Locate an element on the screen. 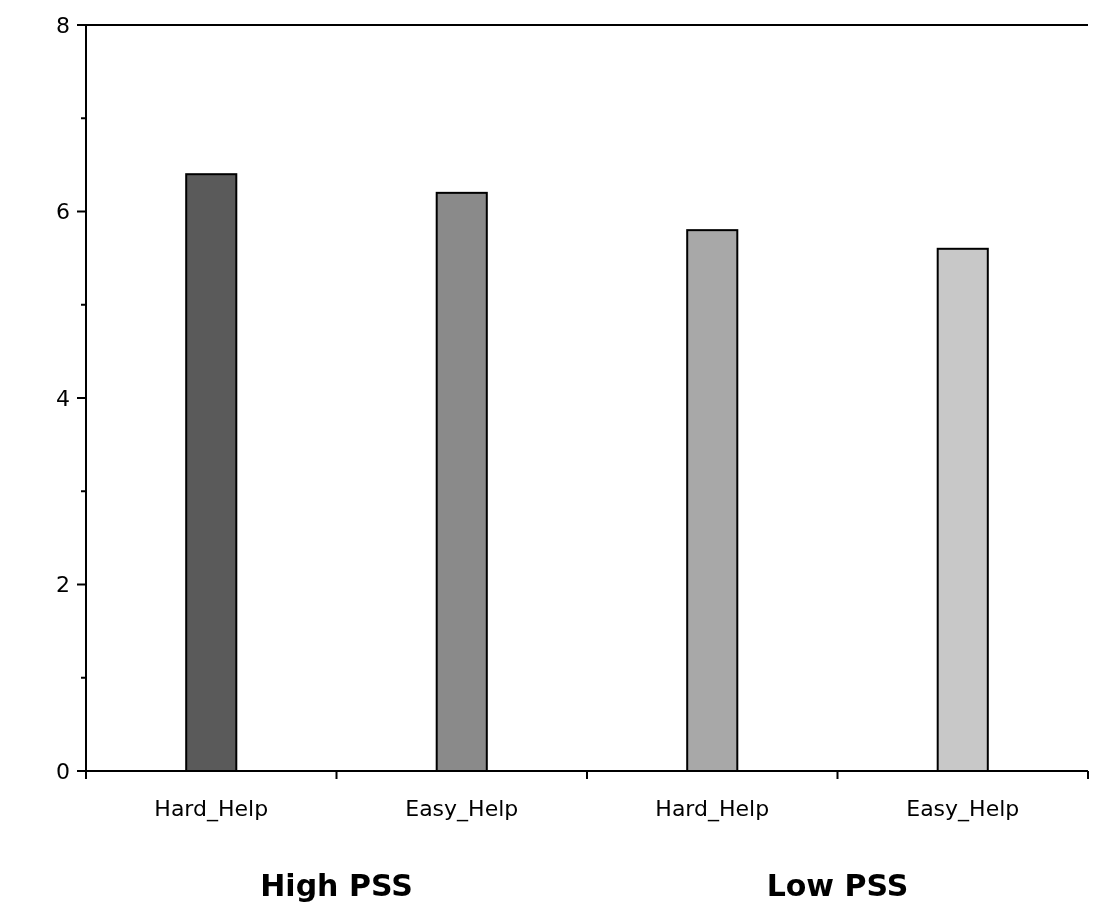 This screenshot has height=924, width=1100. y-tick-label: 8 is located at coordinates (63, 25).